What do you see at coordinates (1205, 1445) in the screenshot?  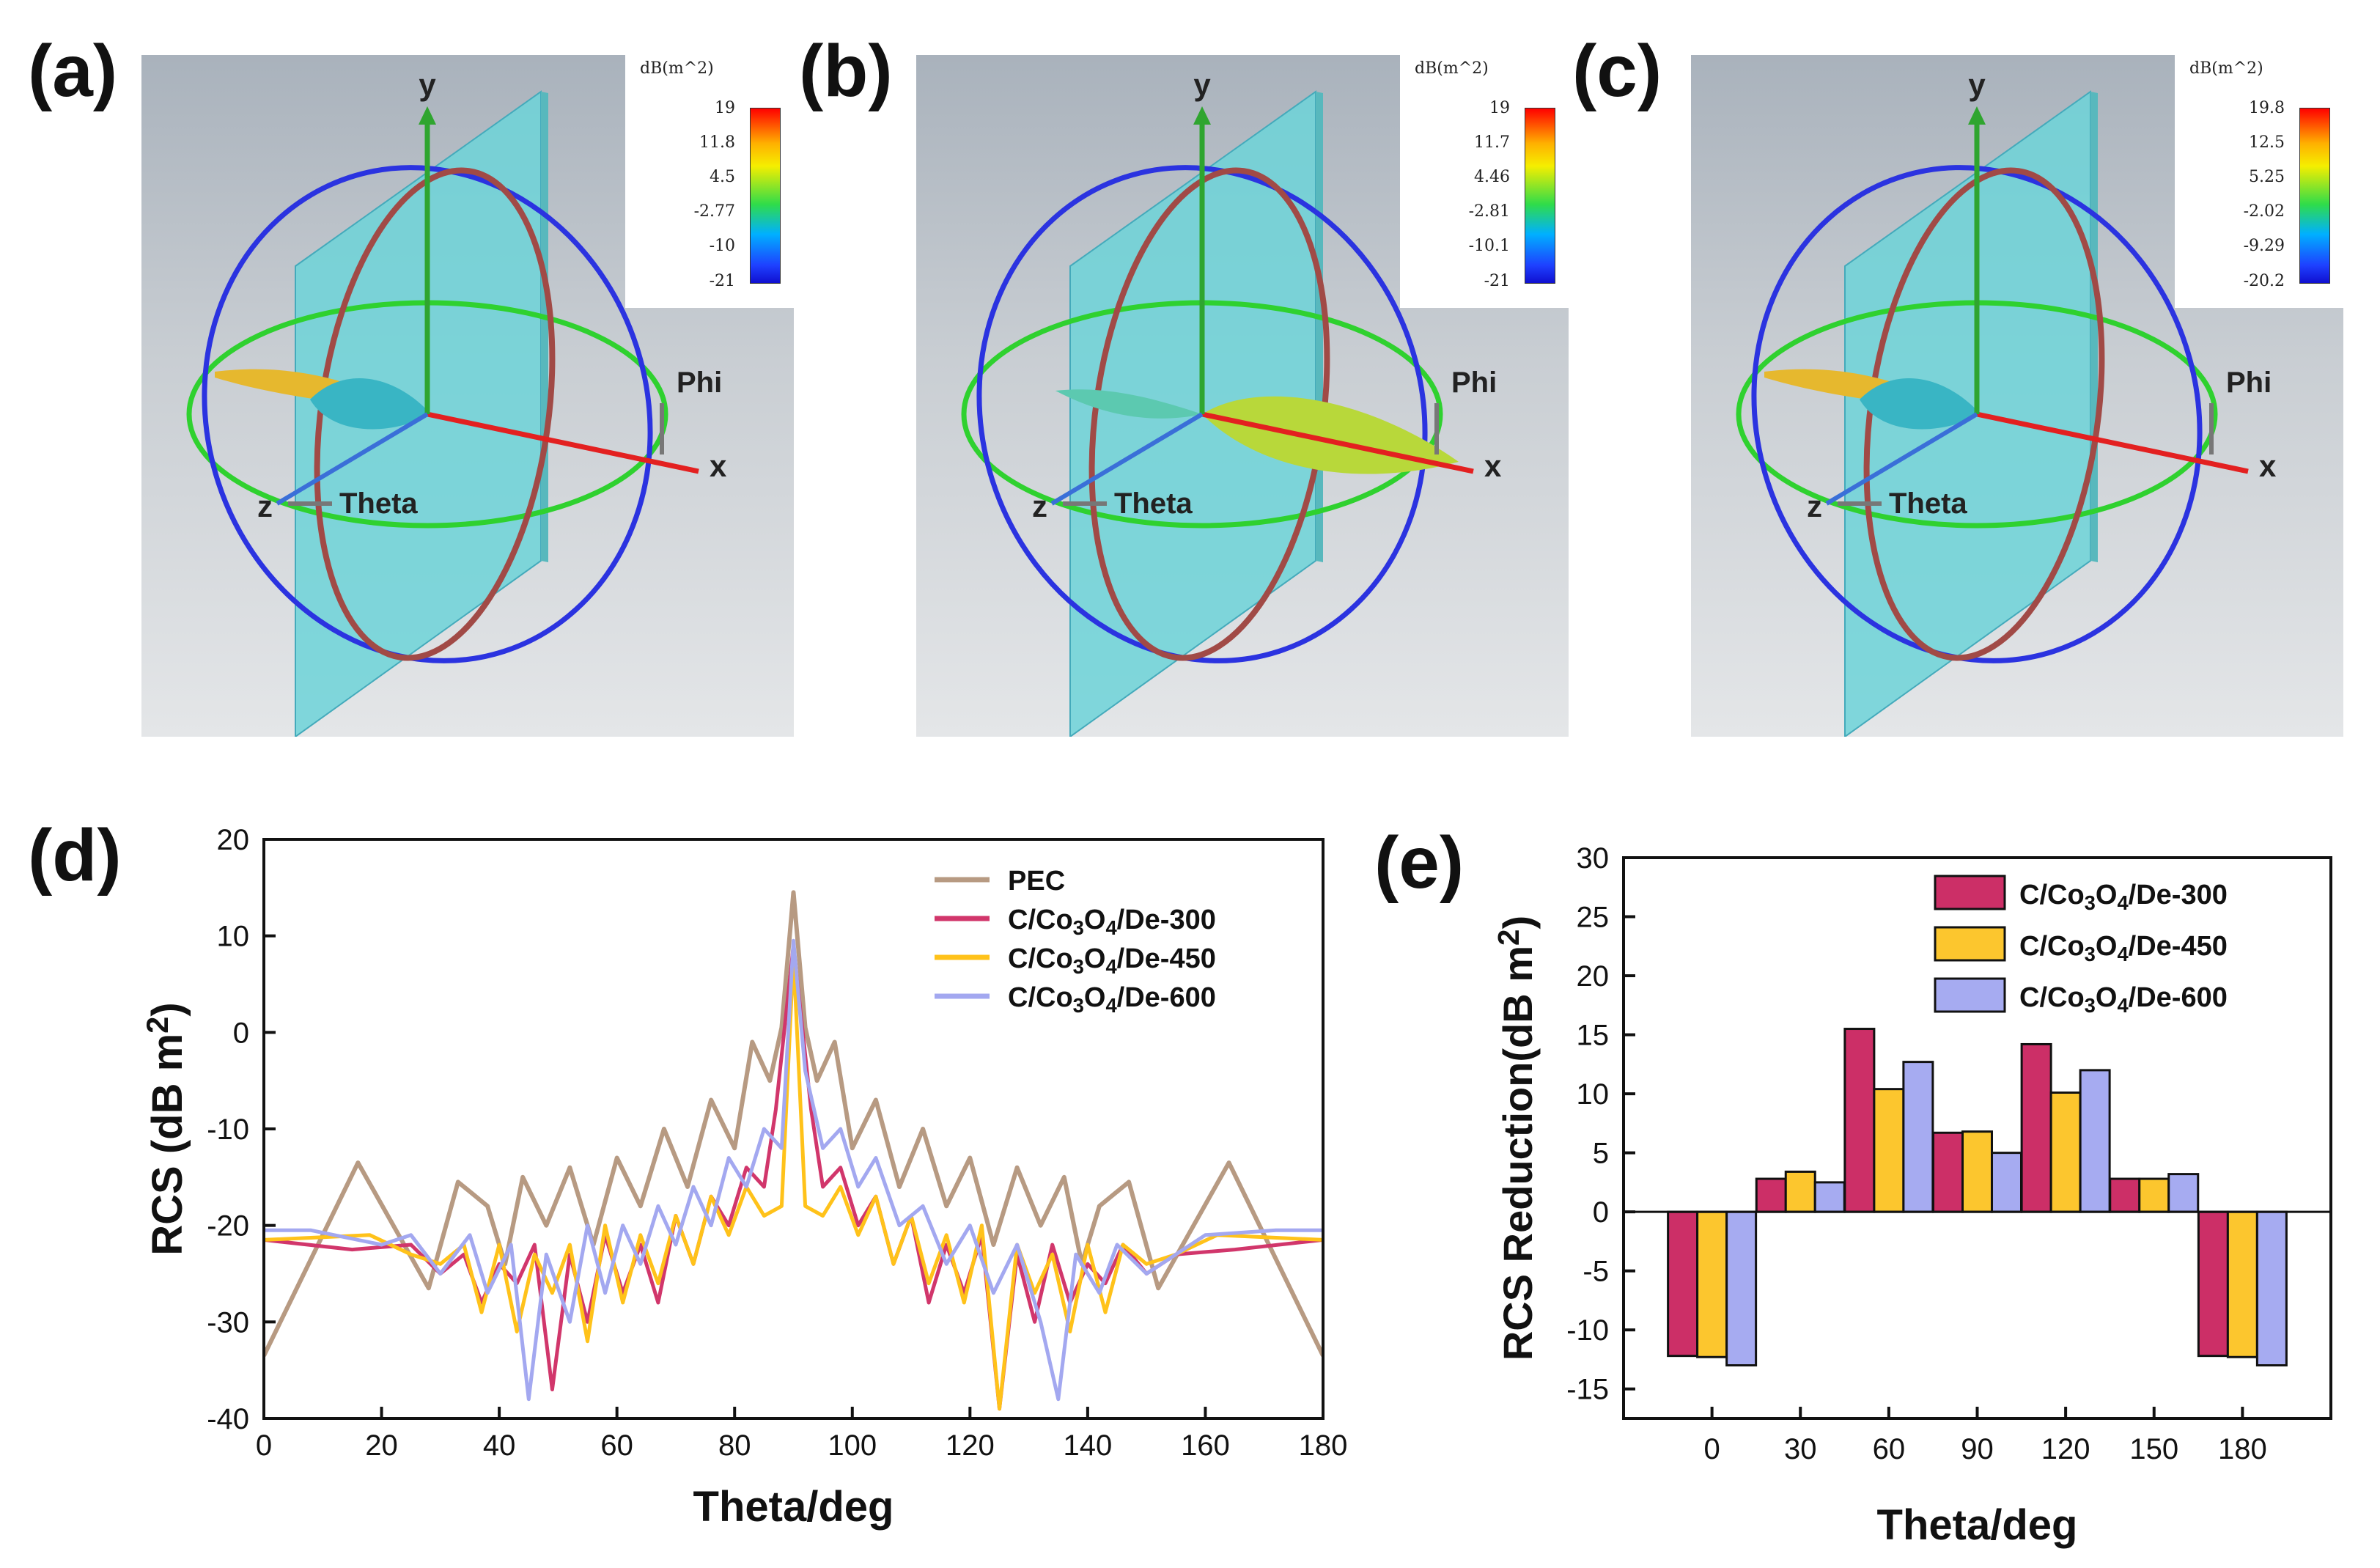 I see `x-tick-label: 160` at bounding box center [1205, 1445].